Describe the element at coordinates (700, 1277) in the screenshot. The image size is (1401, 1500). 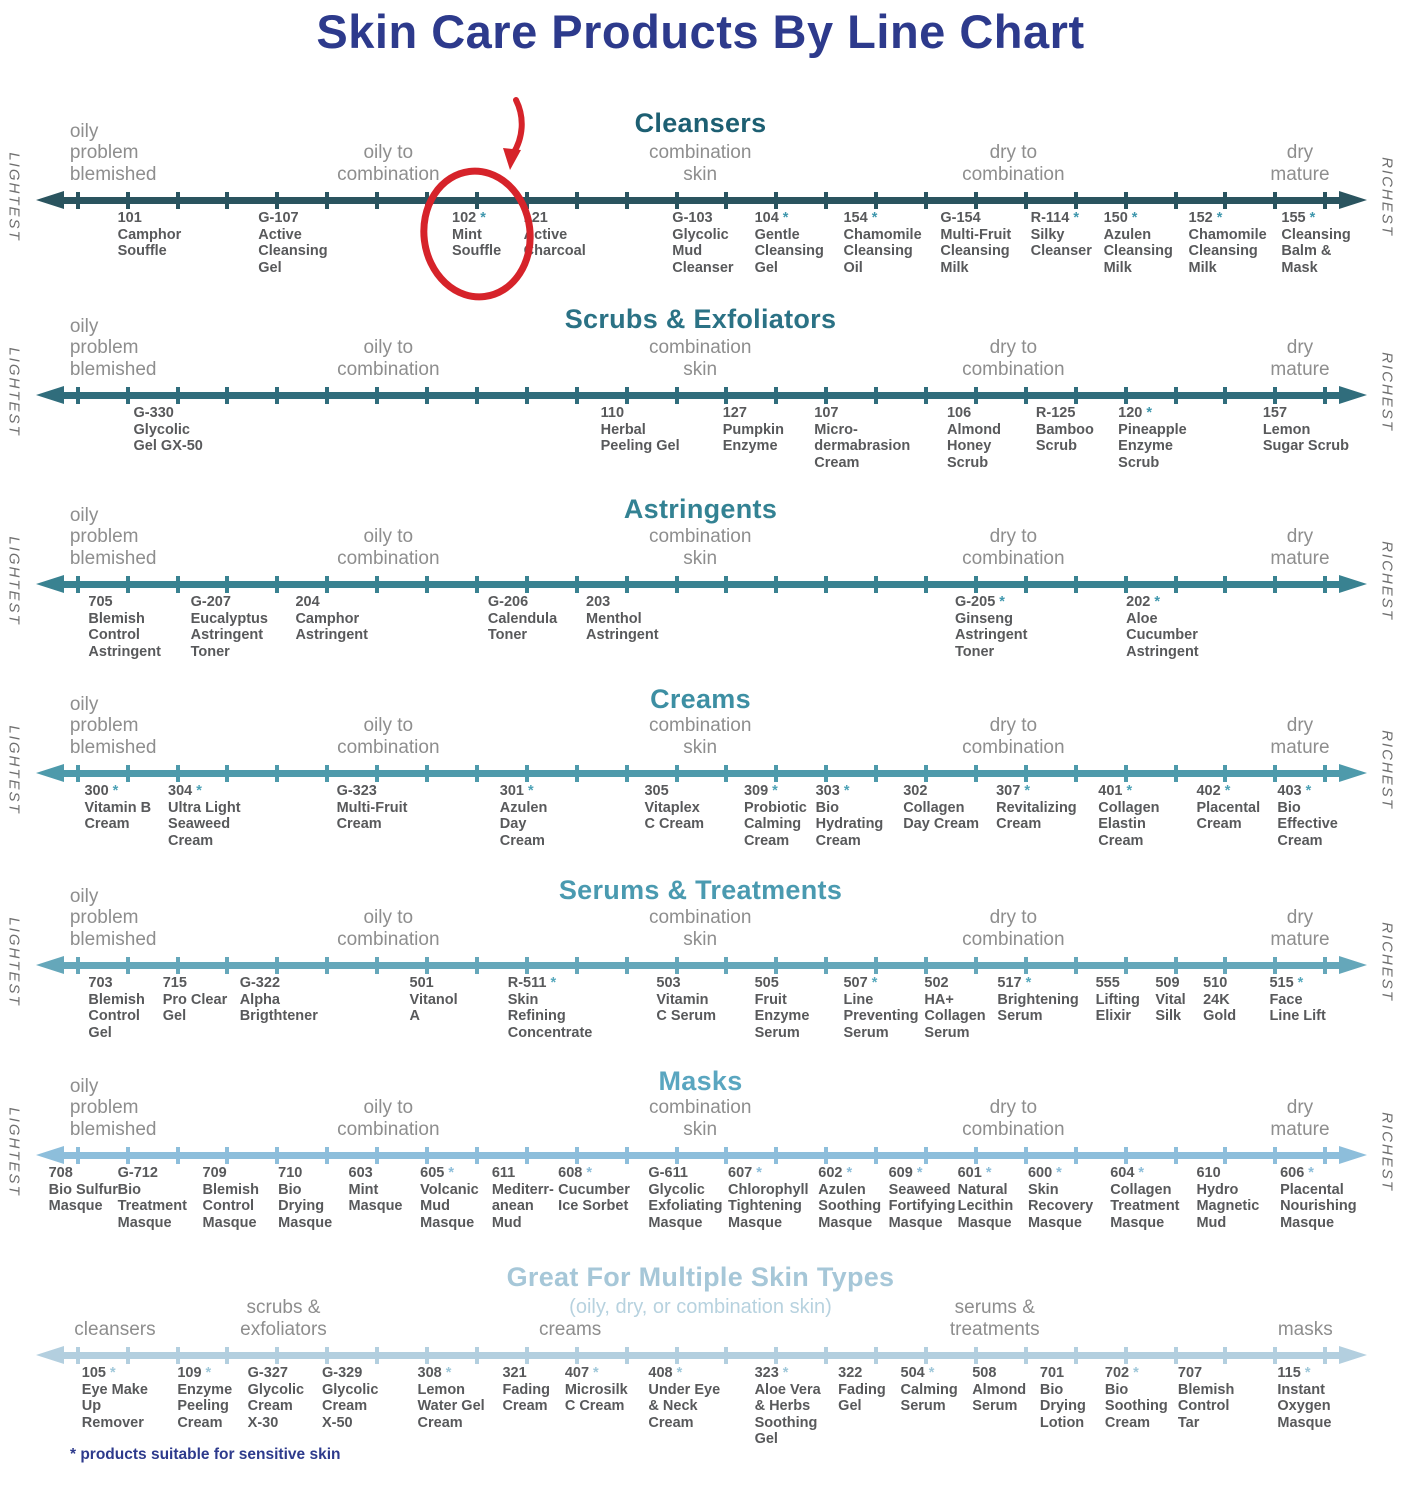
I see `section-title-multiple-skin-types: Great For Multiple Skin Types` at that location.